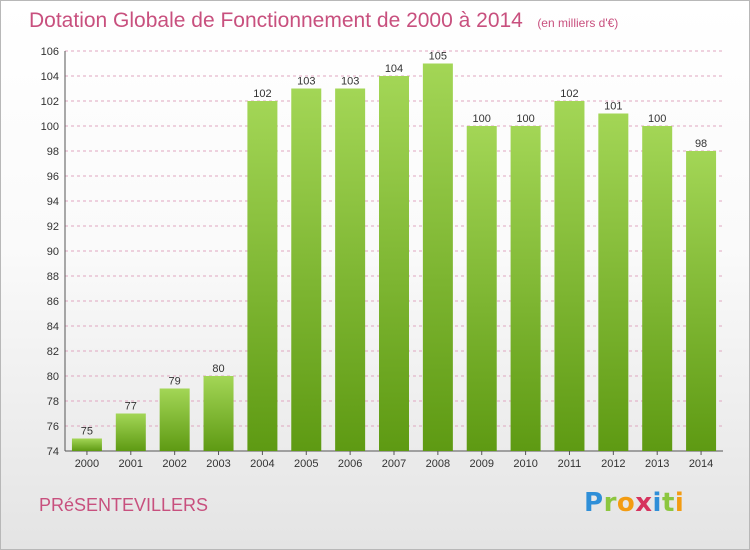  I want to click on commune-name: PRéSENTEVILLERS, so click(124, 505).